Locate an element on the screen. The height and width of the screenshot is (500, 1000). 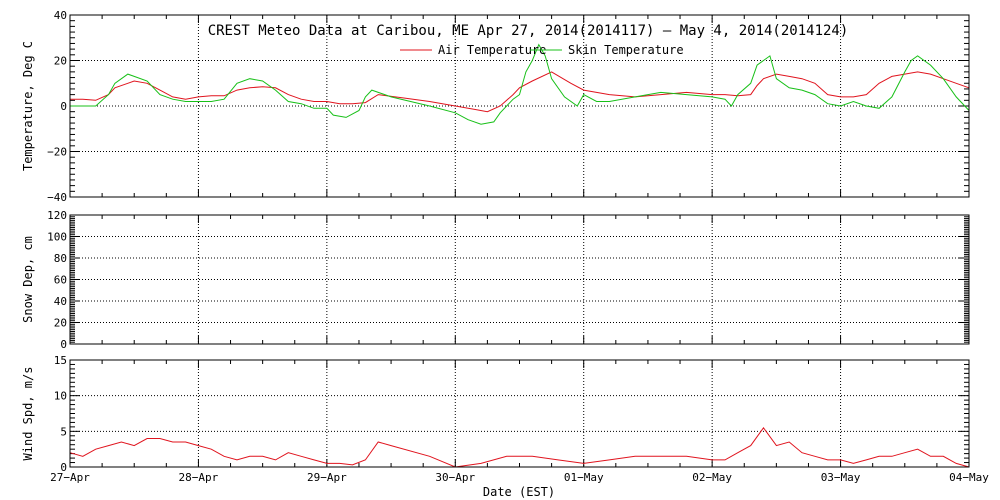
legend-air-label: Air Temperature is located at coordinates (492, 50).